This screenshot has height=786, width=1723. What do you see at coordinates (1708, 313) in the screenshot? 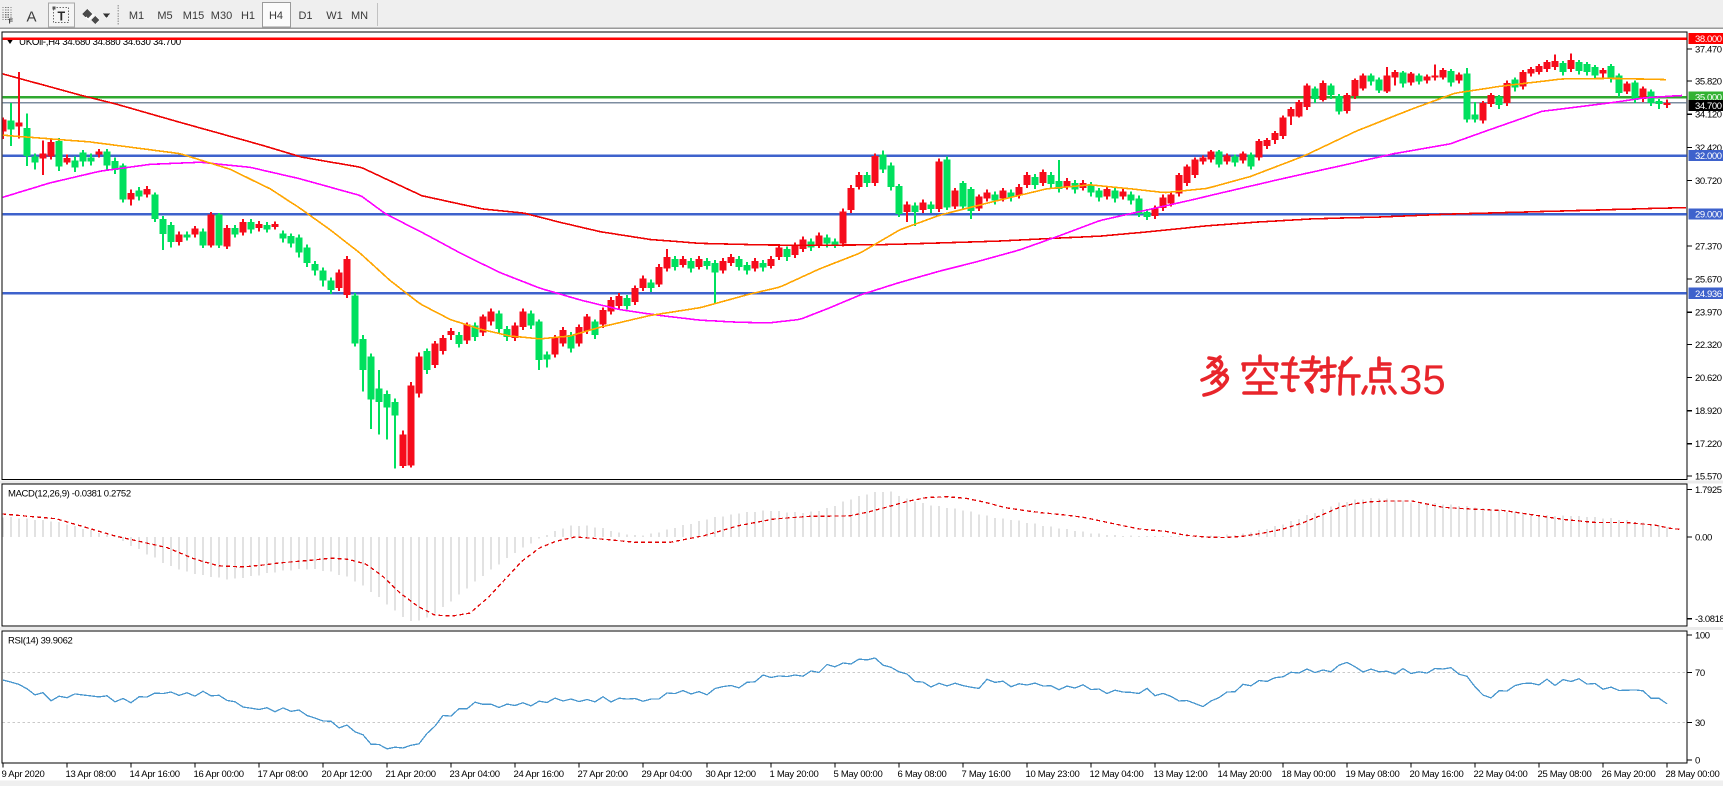
I see `svg-text: 23.970` at bounding box center [1708, 313].